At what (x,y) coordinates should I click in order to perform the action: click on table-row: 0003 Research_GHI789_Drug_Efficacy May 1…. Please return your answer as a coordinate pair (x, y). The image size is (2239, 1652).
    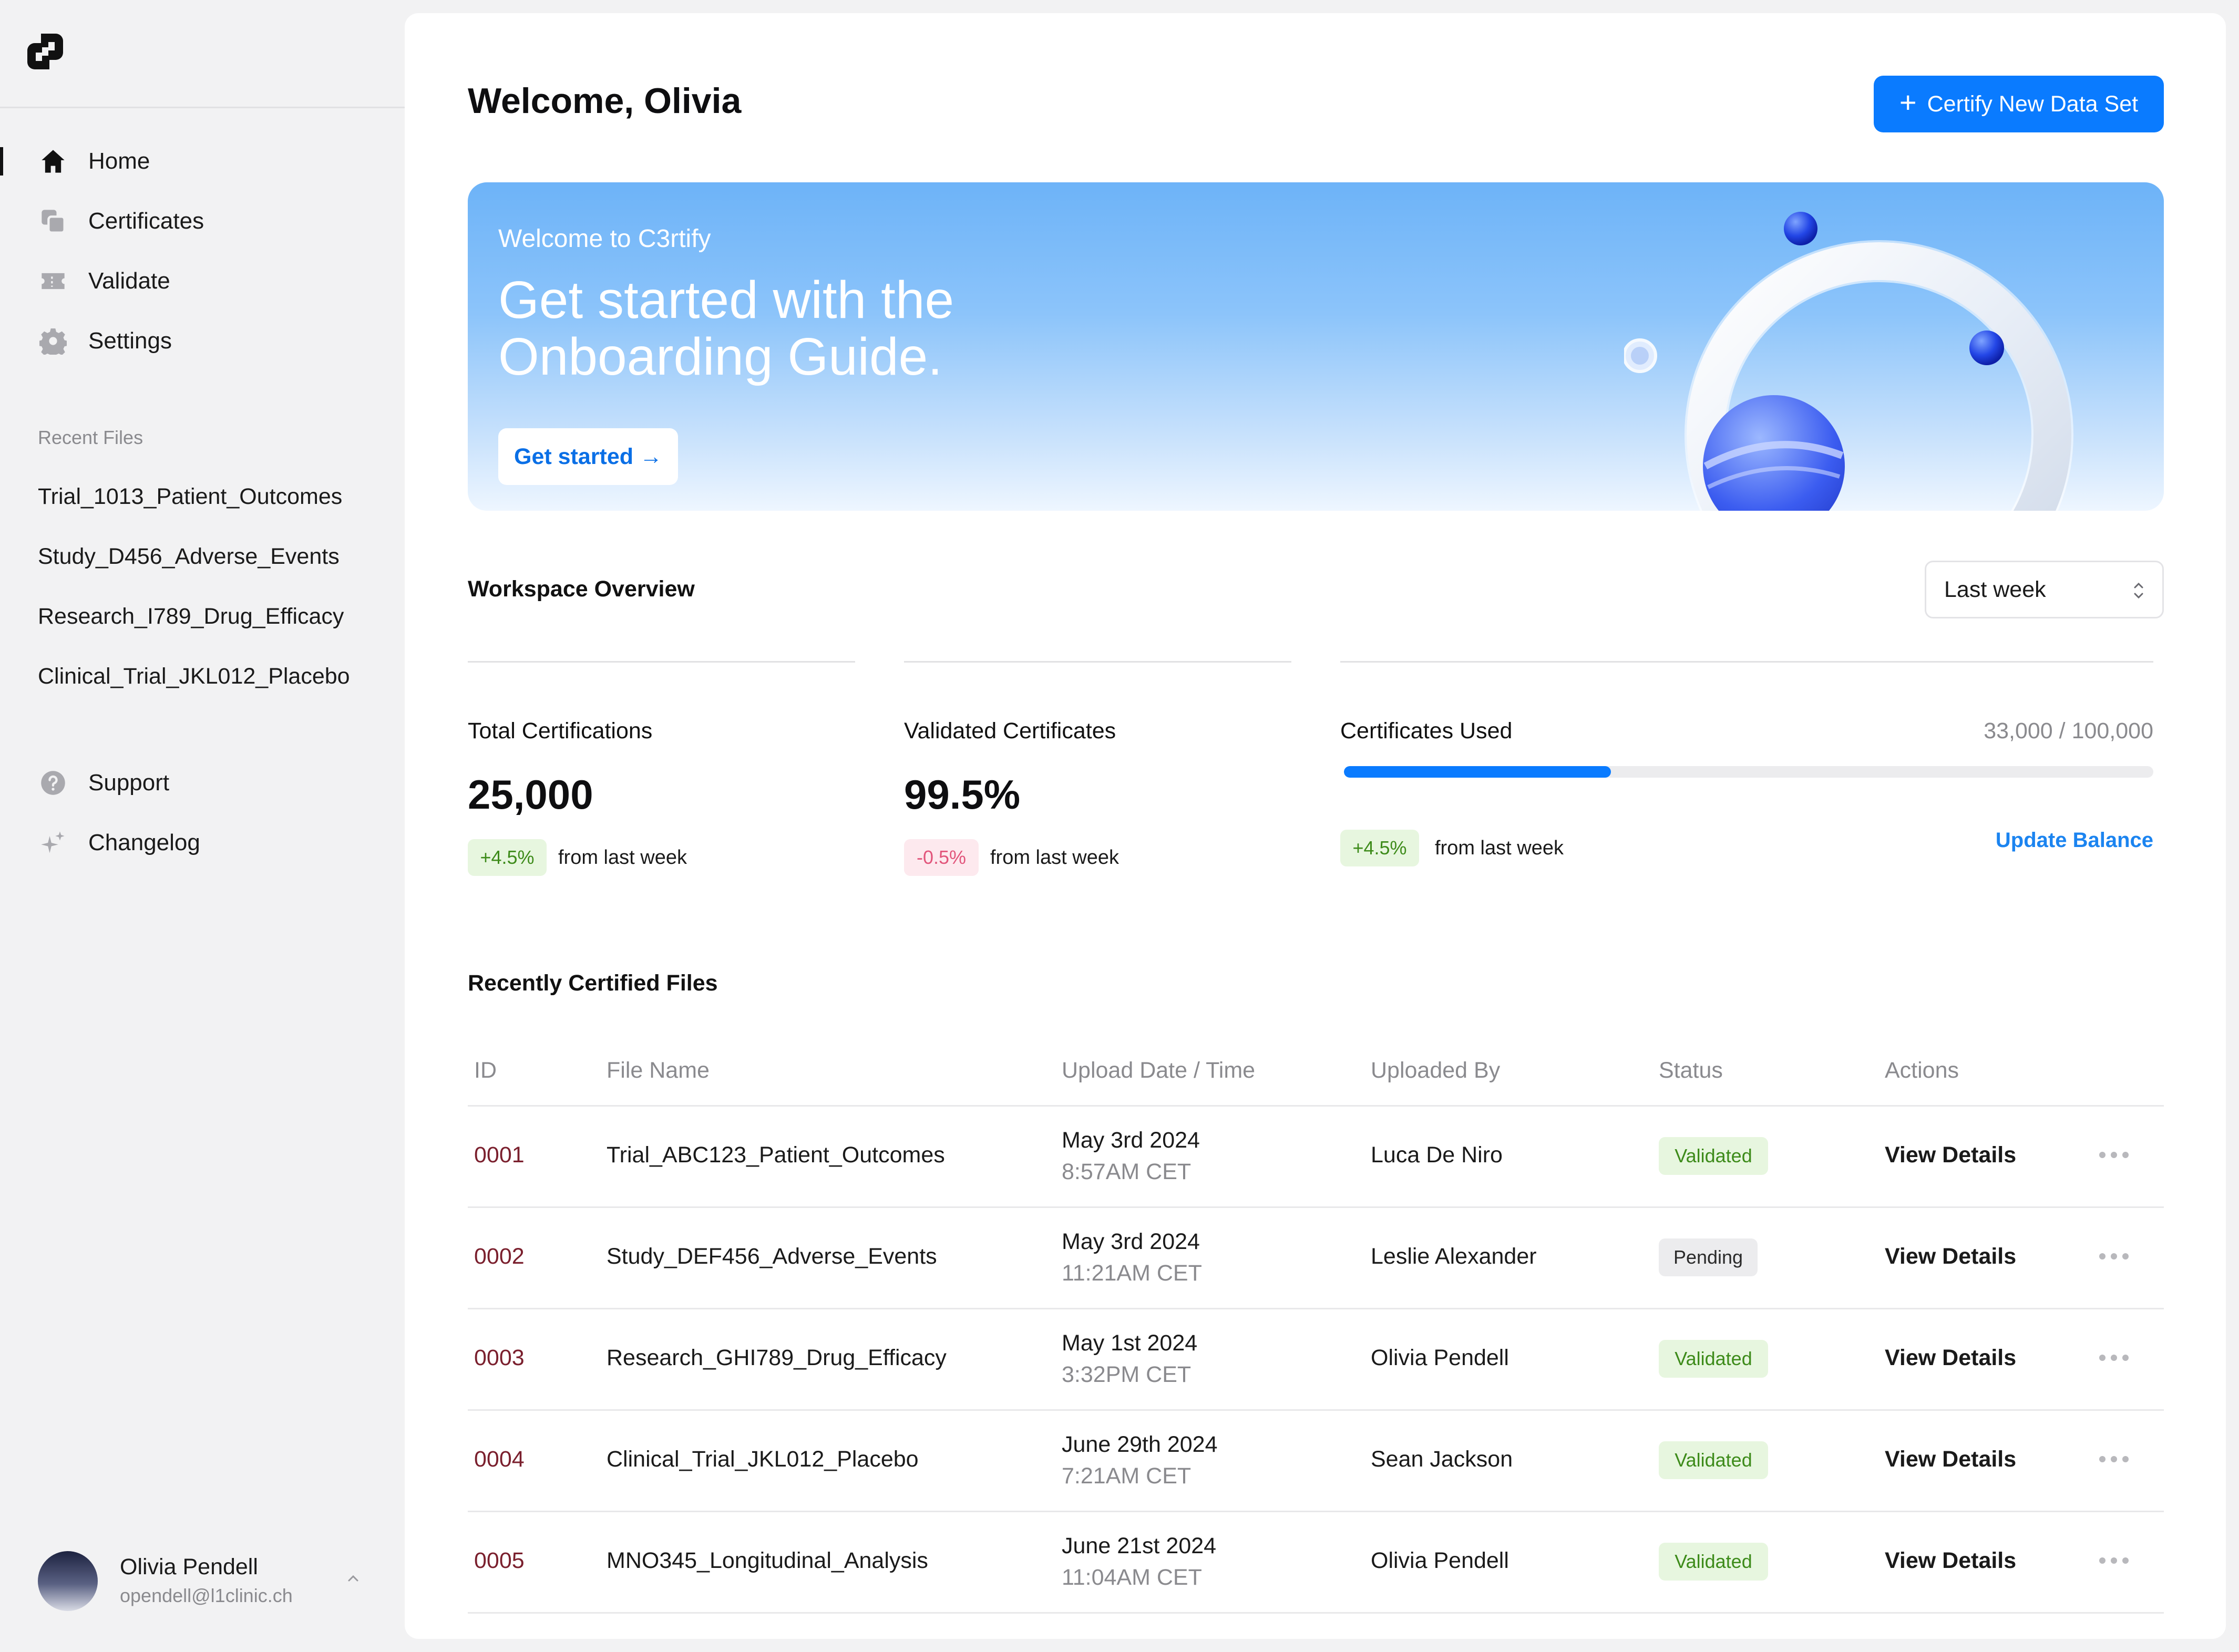
    Looking at the image, I should click on (1316, 1360).